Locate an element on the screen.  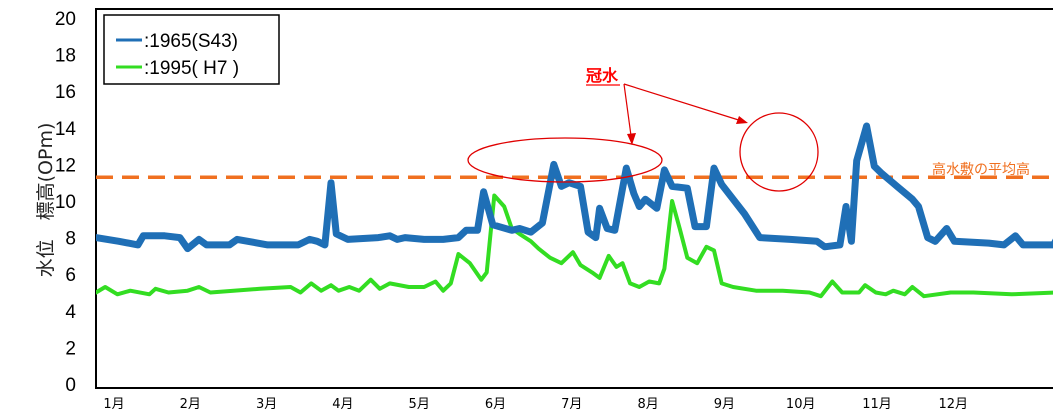
annotation-arrow-right is located at coordinates (684, 103).